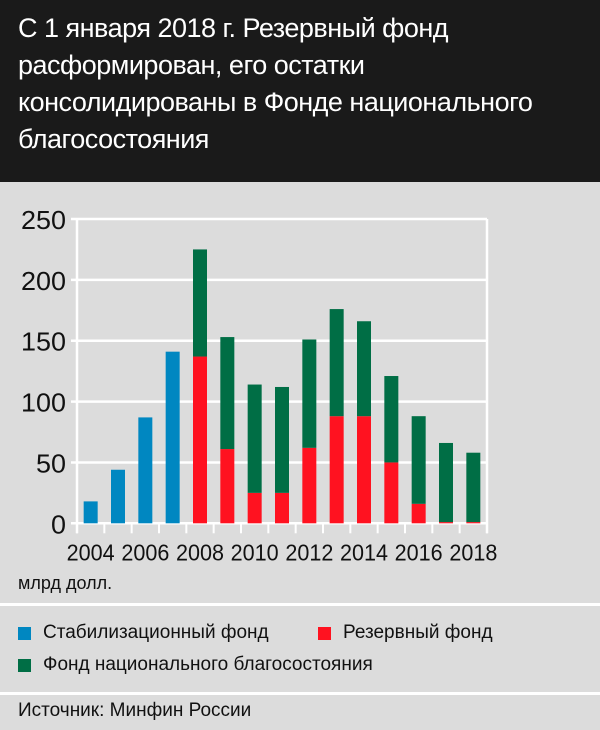 Image resolution: width=600 pixels, height=730 pixels. What do you see at coordinates (200, 552) in the screenshot?
I see `x-tick-label: 2008` at bounding box center [200, 552].